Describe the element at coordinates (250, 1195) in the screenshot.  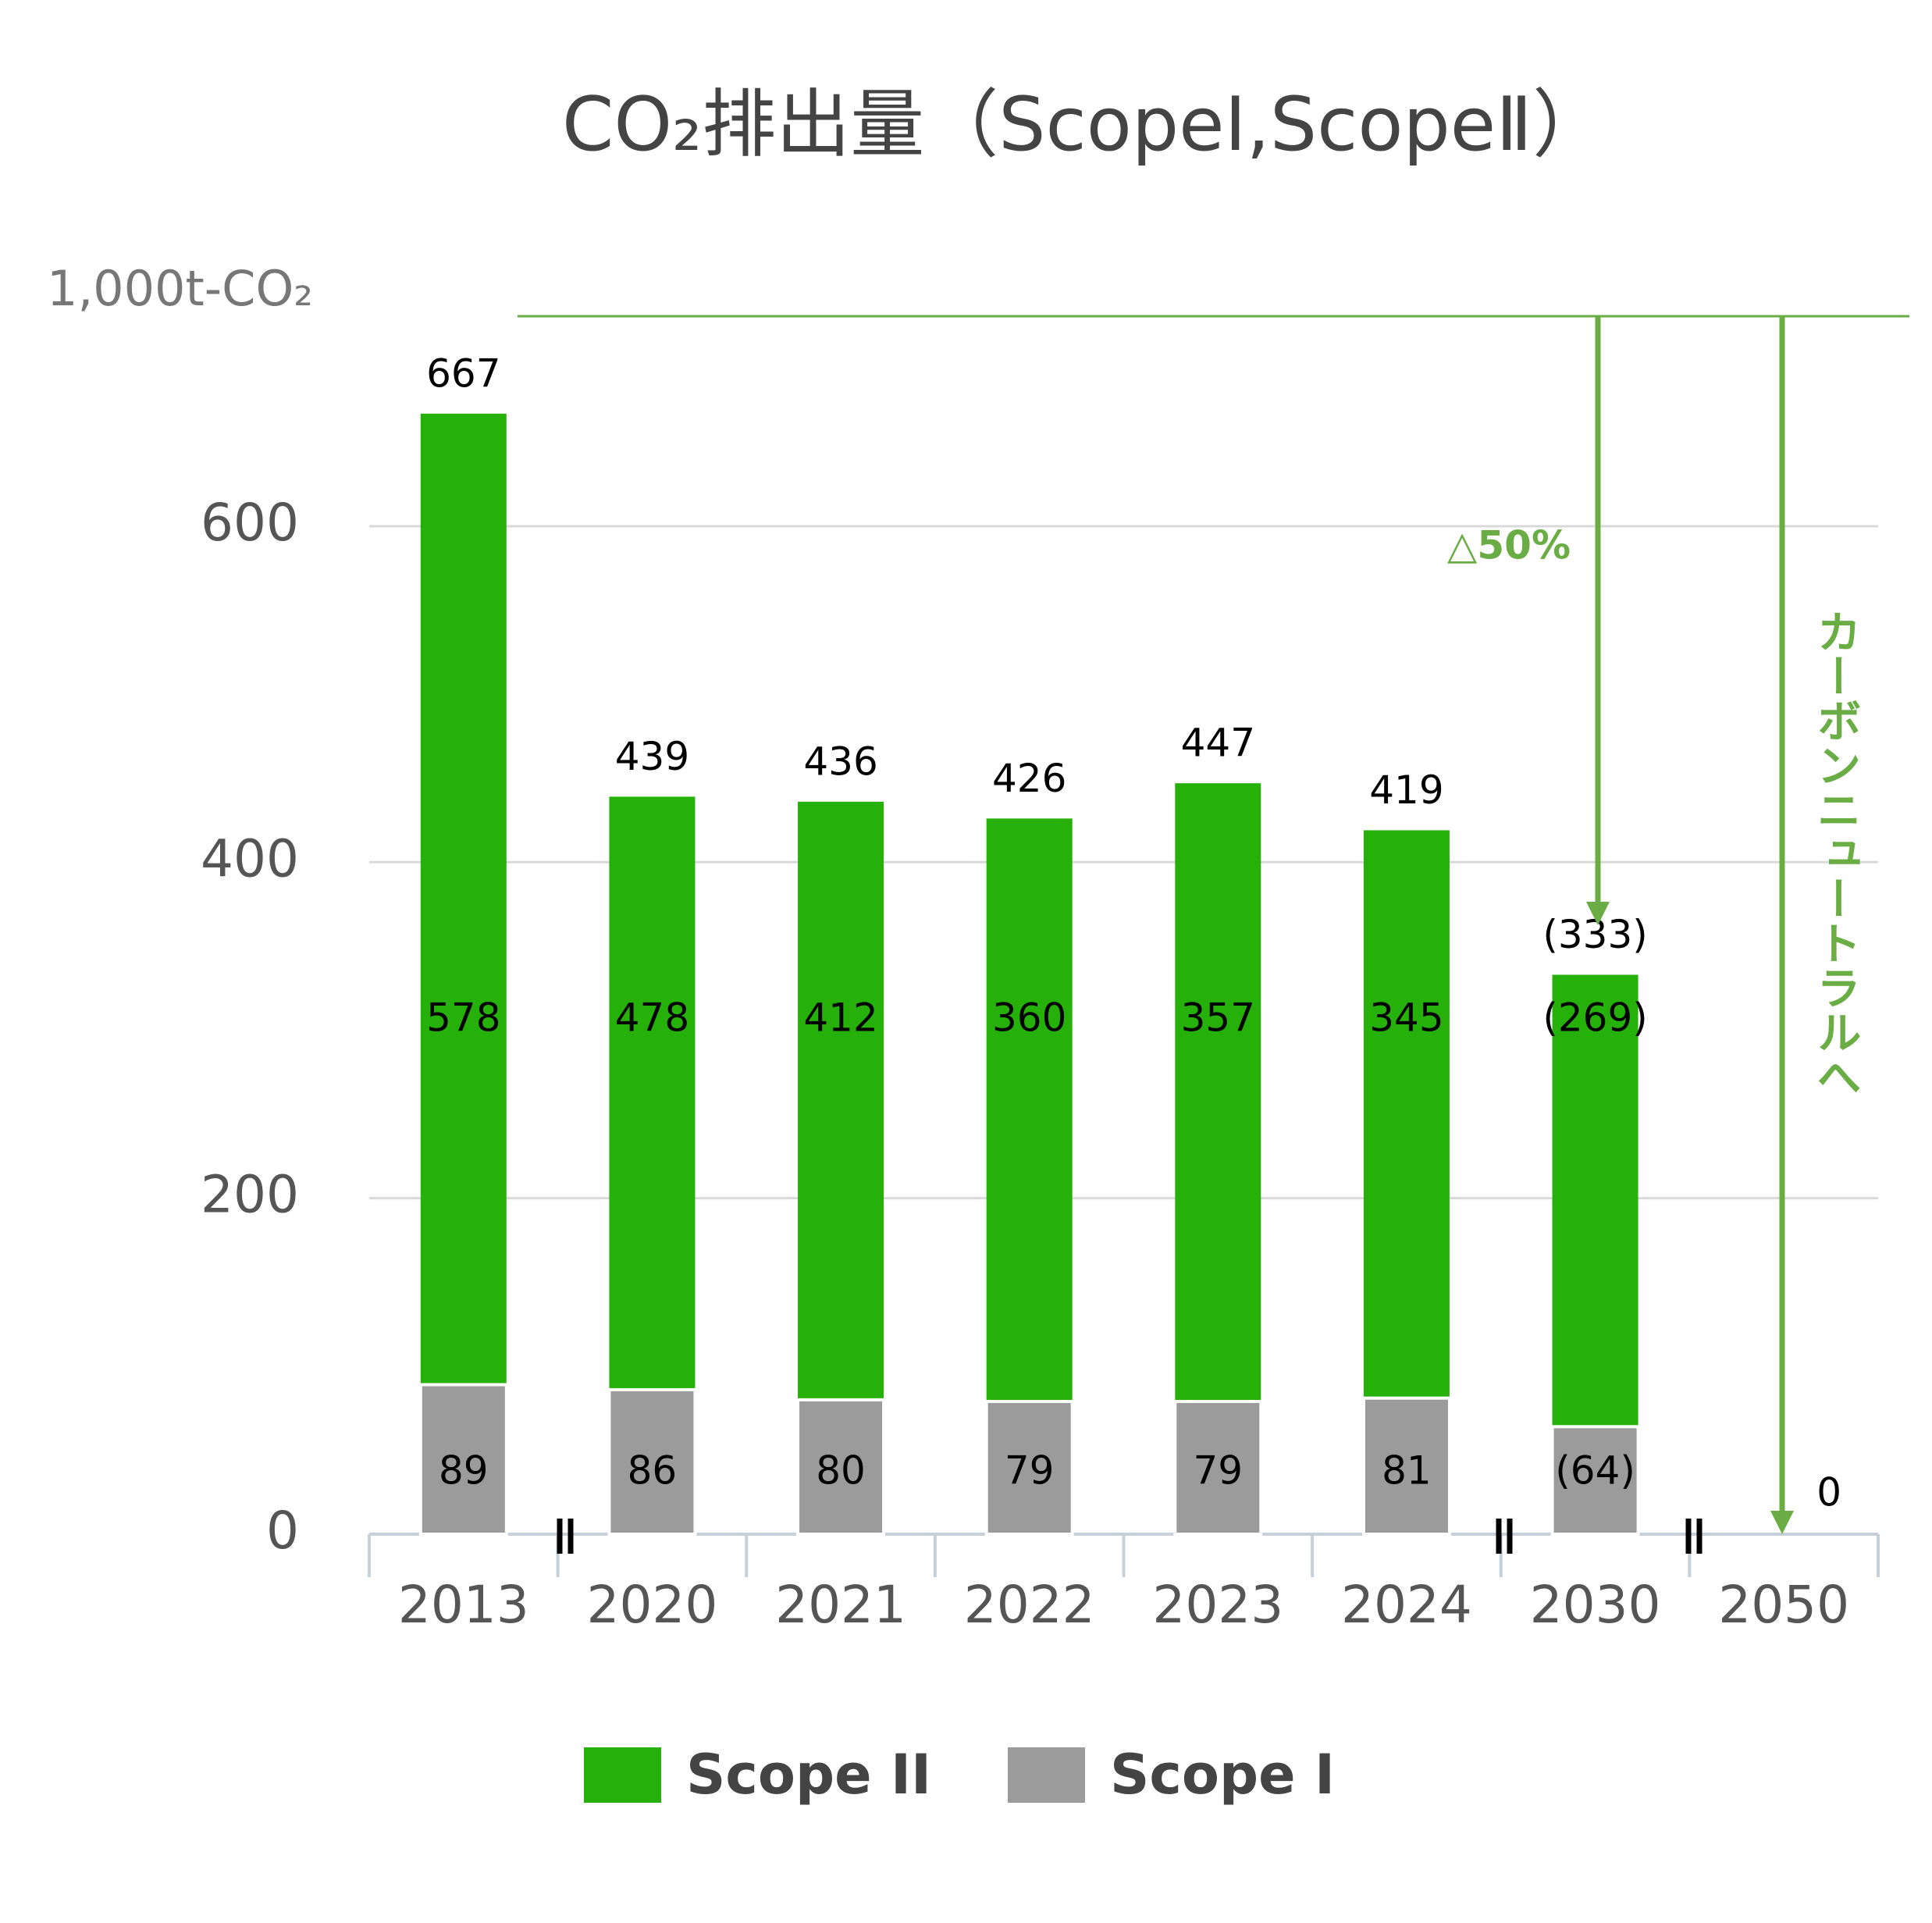
I see `y-tick-label: 200` at that location.